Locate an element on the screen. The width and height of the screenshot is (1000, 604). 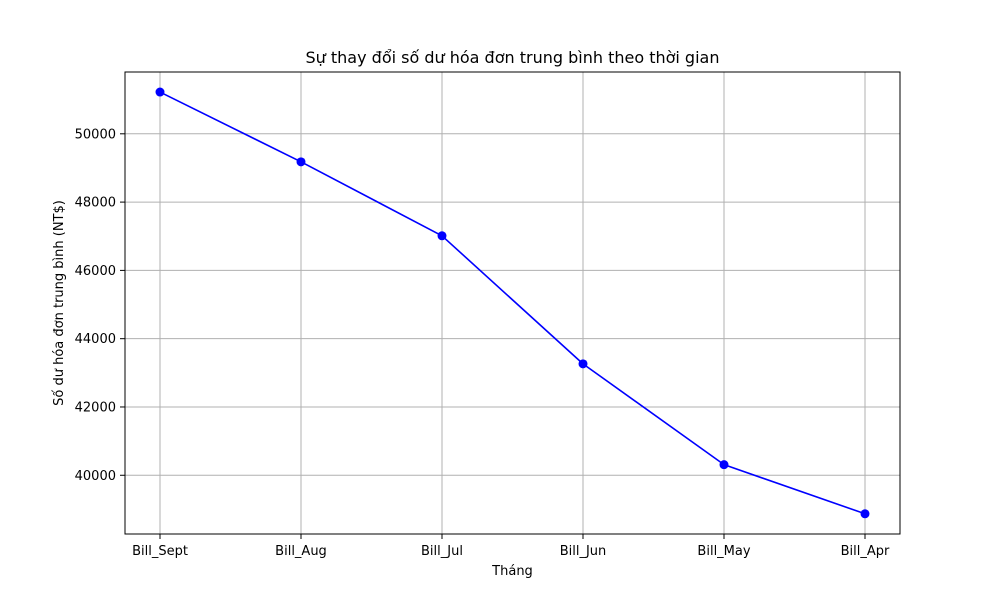
x-axis-label: Tháng is located at coordinates (512, 571).